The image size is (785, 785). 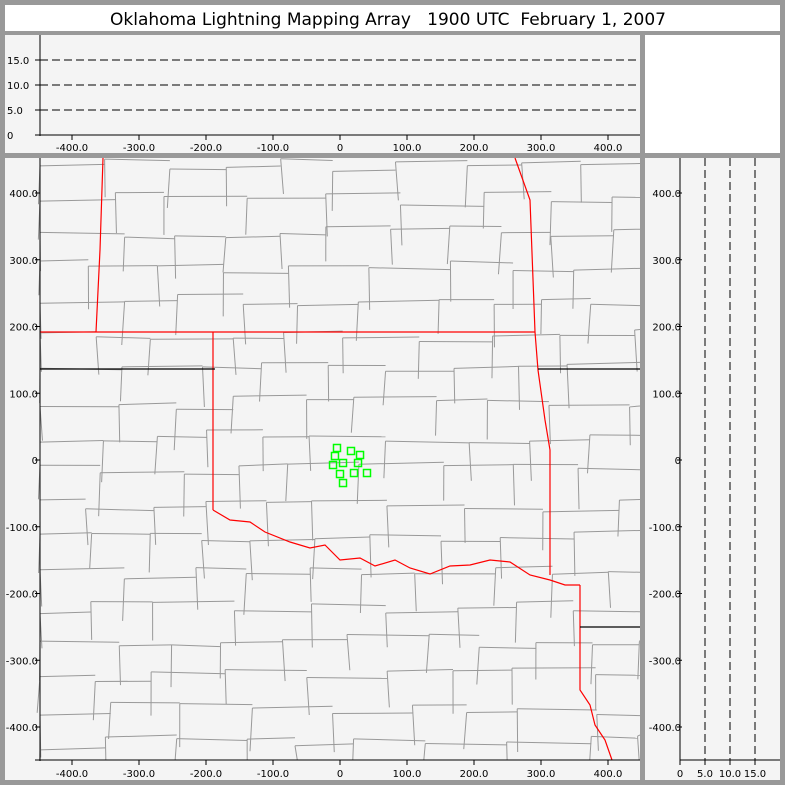 What do you see at coordinates (72, 148) in the screenshot?
I see `x-tick-label: -400.0` at bounding box center [72, 148].